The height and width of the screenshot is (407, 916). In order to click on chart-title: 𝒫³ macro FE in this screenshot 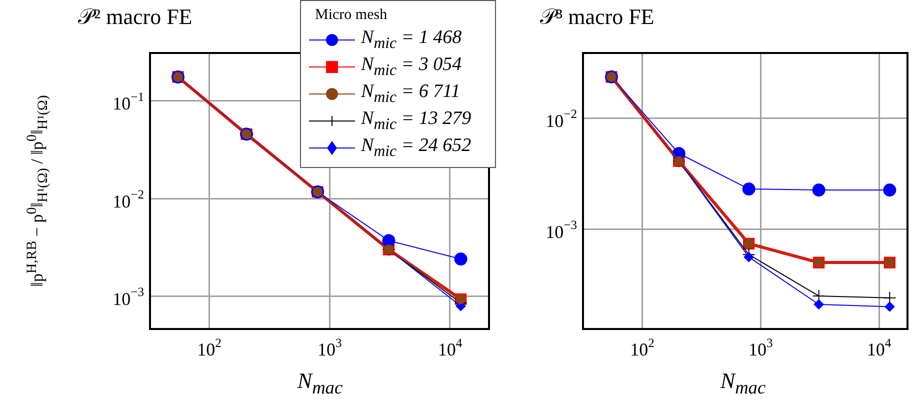, I will do `click(597, 17)`.